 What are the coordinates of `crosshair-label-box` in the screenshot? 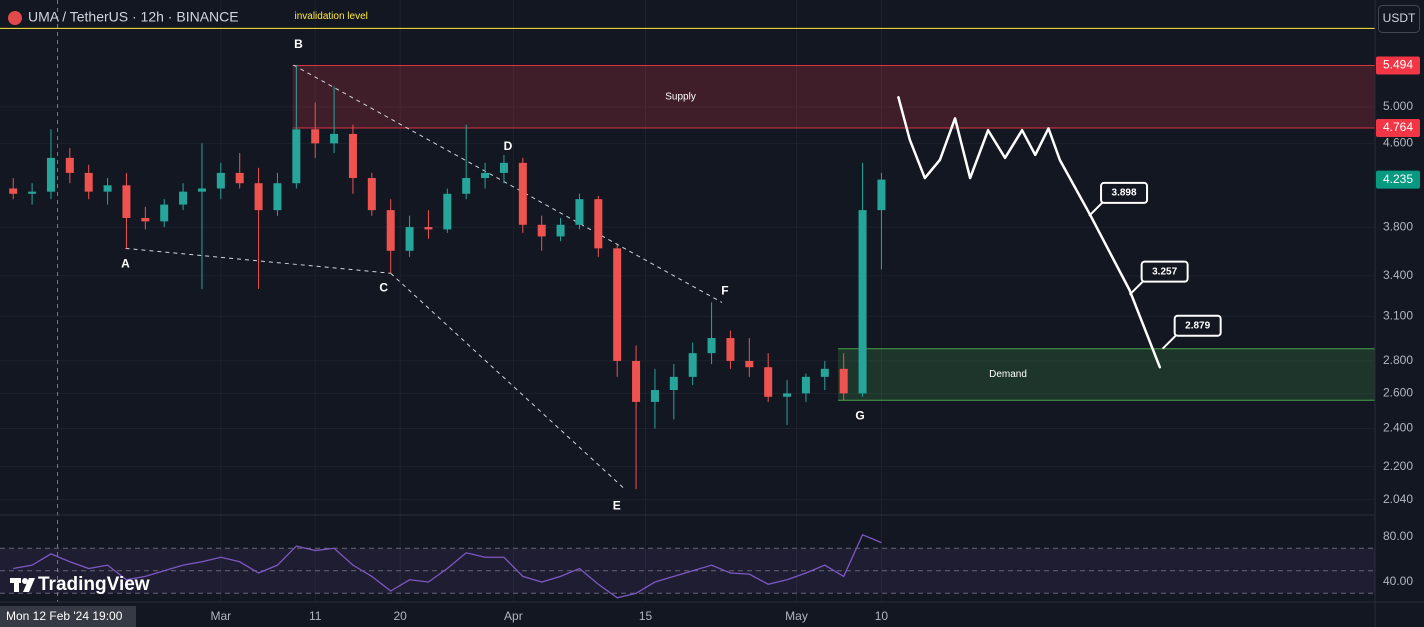 It's located at (68, 616).